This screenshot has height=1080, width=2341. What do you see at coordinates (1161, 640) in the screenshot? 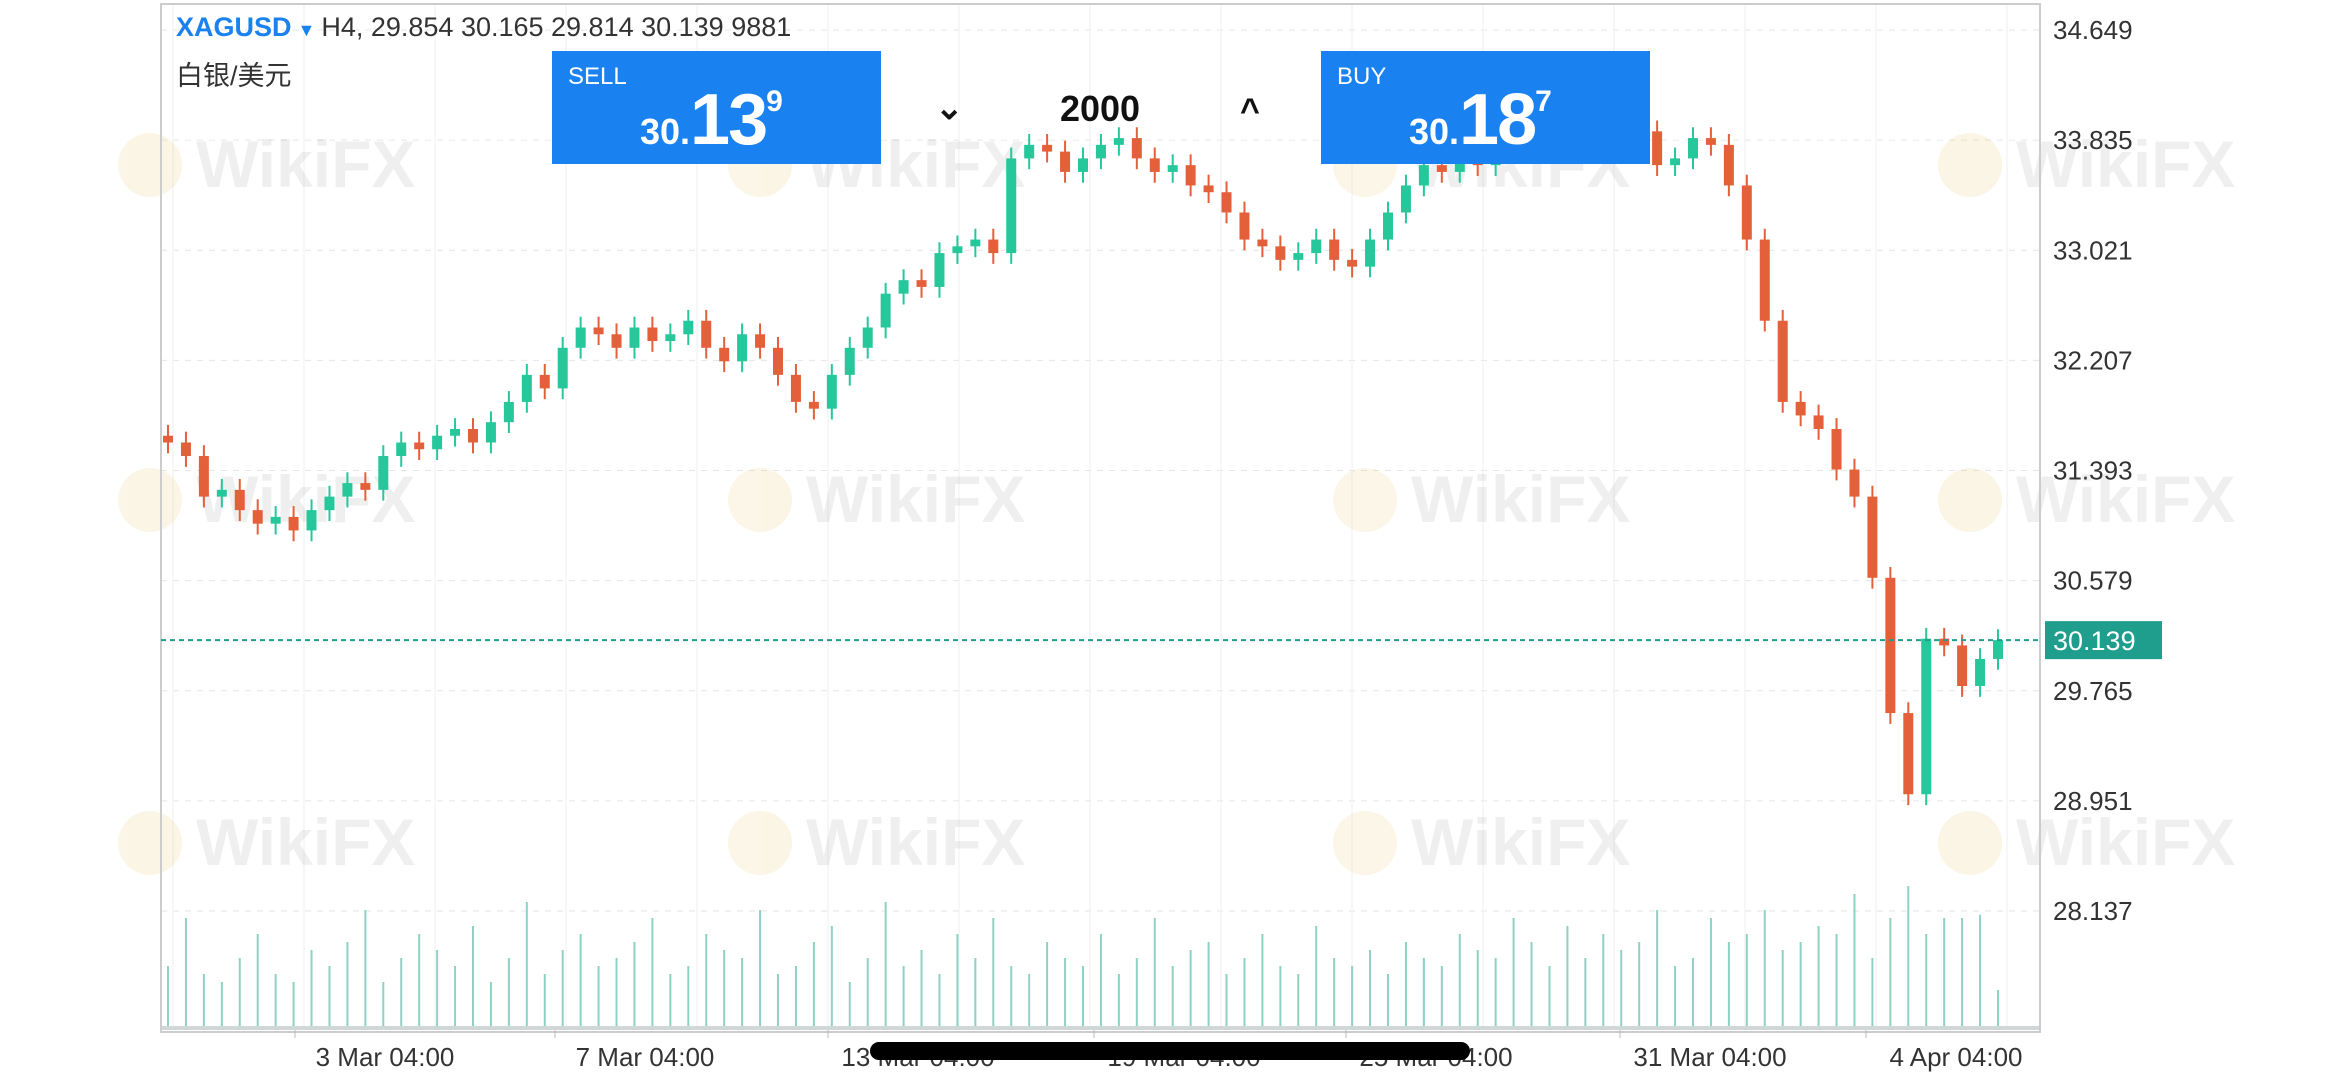
I see `last-price-line: 30.139` at bounding box center [1161, 640].